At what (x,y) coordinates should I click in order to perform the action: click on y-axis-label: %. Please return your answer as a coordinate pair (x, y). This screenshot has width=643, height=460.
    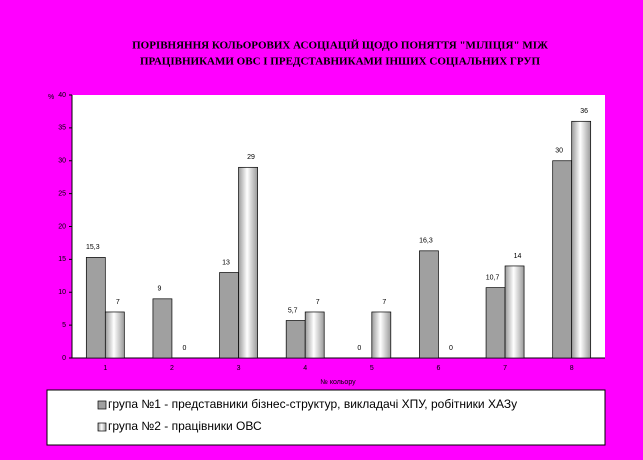
    Looking at the image, I should click on (51, 97).